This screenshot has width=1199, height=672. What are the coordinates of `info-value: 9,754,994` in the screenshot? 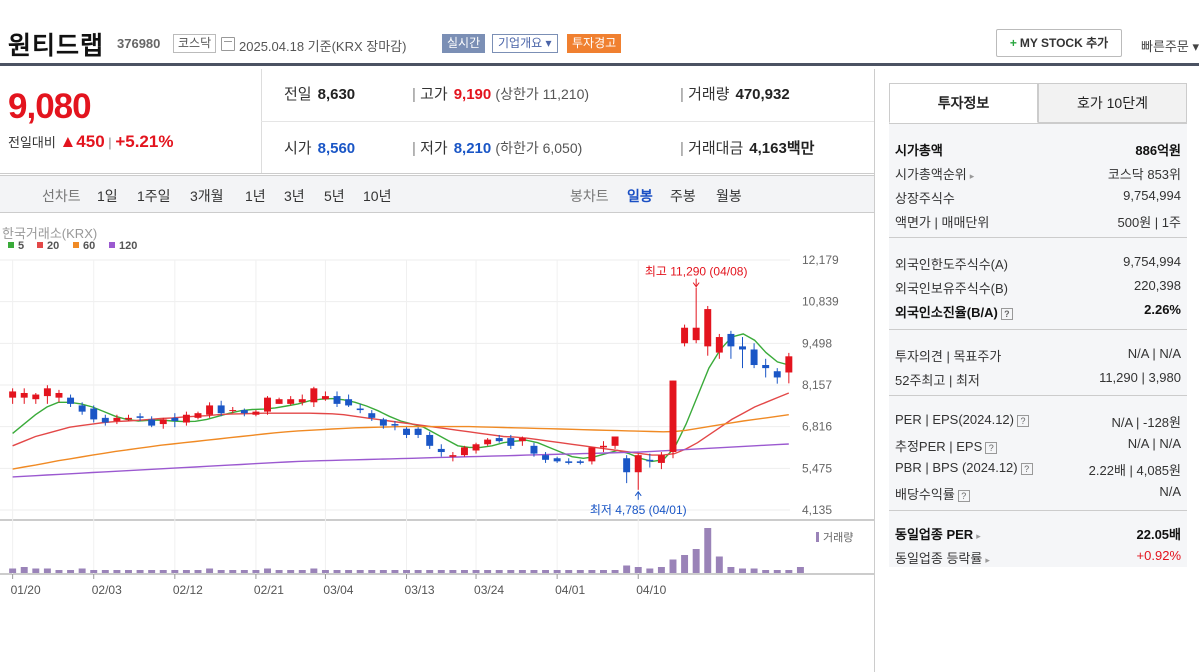 It's located at (1152, 261).